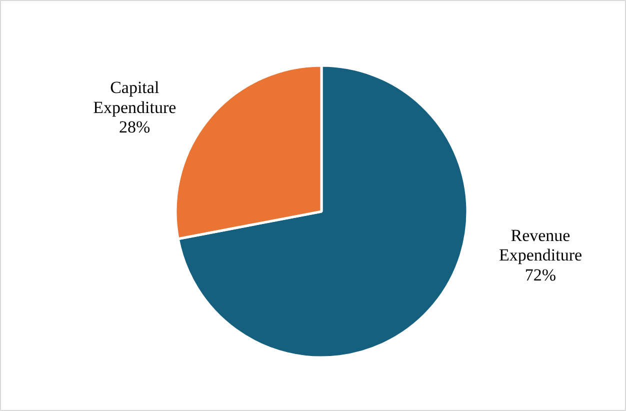 The width and height of the screenshot is (626, 411). Describe the element at coordinates (134, 97) in the screenshot. I see `slice-label: Capital Expenditure` at that location.